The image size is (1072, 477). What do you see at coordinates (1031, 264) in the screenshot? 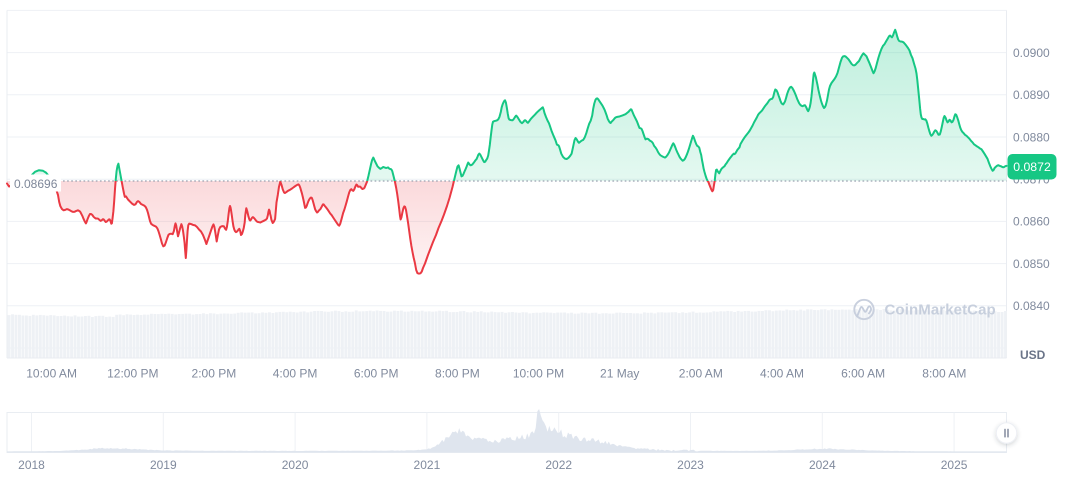
I see `svg-text: 0.0850` at bounding box center [1031, 264].